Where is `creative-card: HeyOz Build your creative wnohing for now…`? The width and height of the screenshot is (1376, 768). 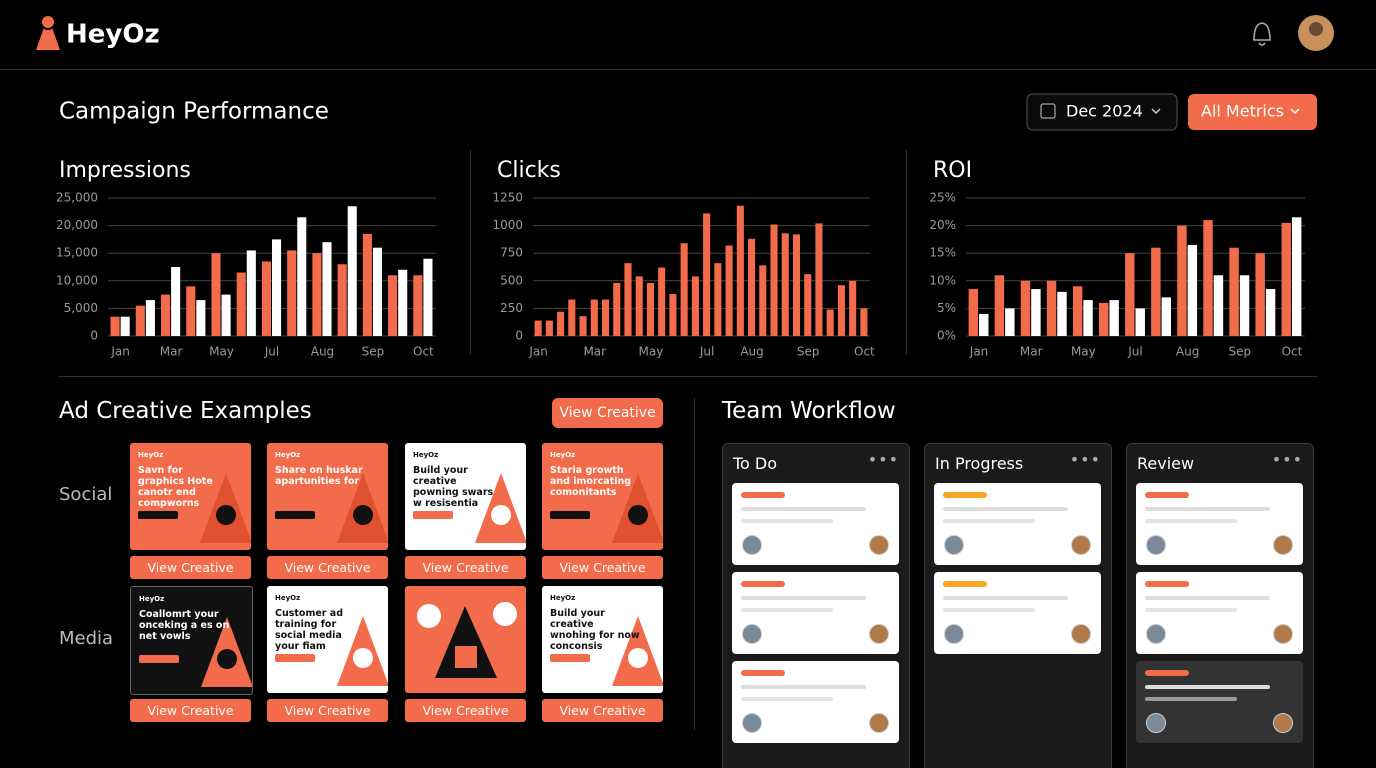
creative-card: HeyOz Build your creative wnohing for now… is located at coordinates (602, 639).